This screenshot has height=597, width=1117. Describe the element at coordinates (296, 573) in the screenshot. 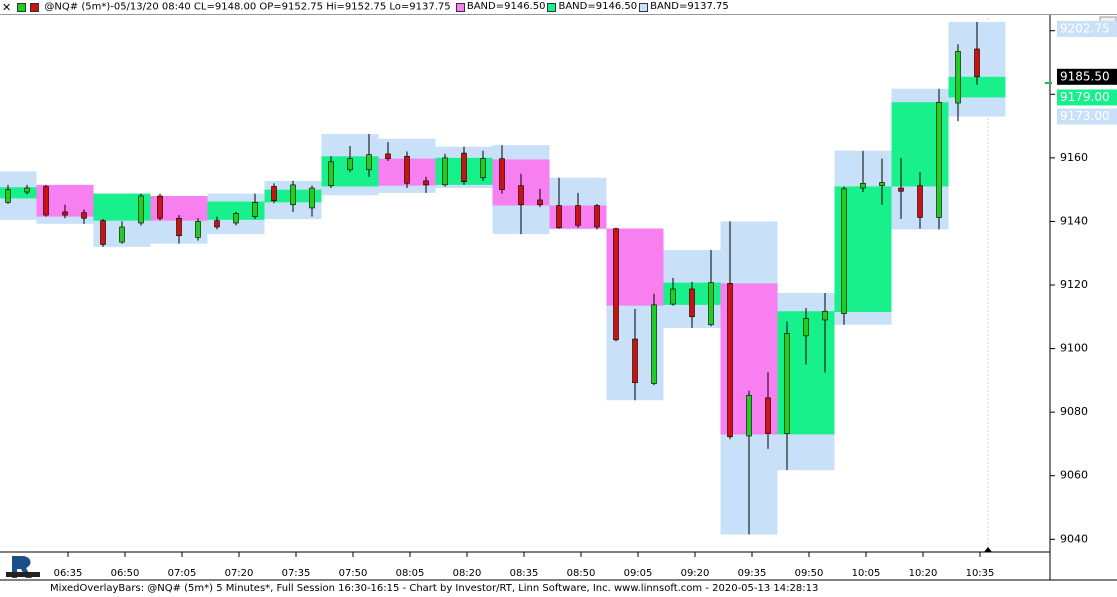

I see `x-tick-label: 07:35` at that location.